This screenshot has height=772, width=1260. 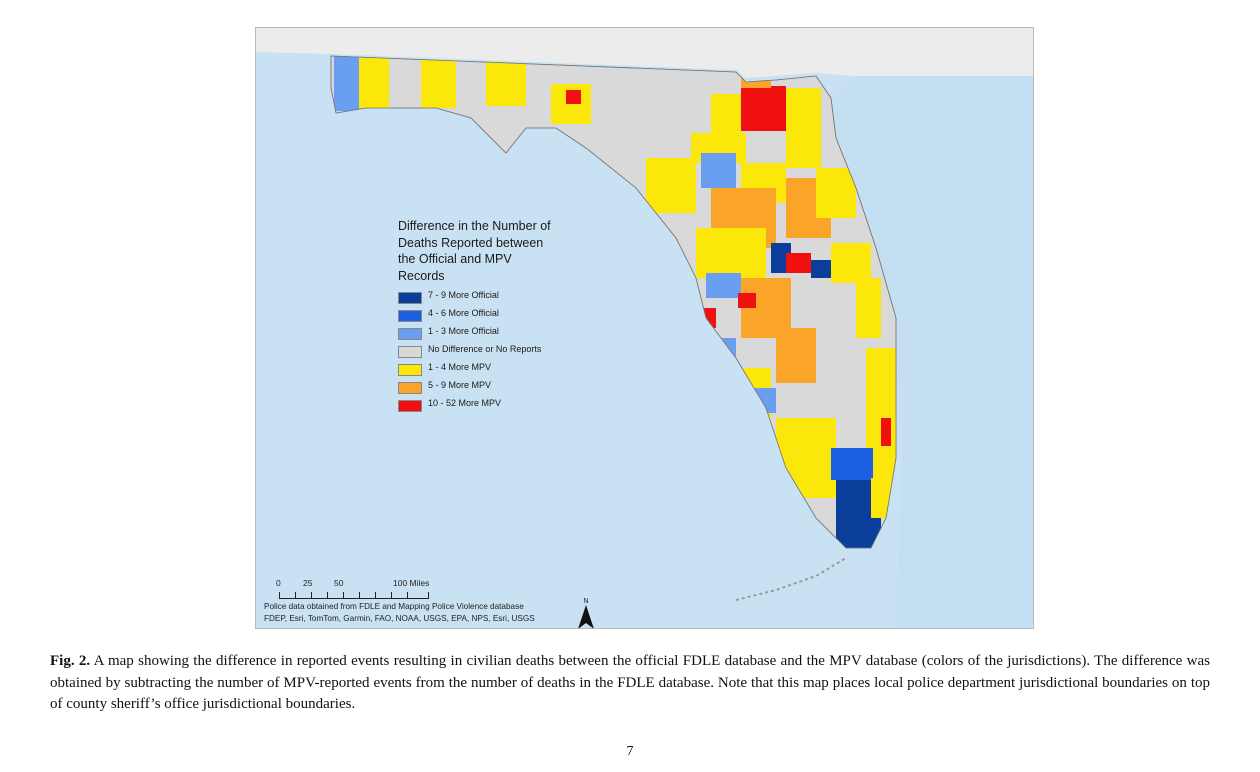 What do you see at coordinates (411, 583) in the screenshot?
I see `scale-tick-label: 100 Miles` at bounding box center [411, 583].